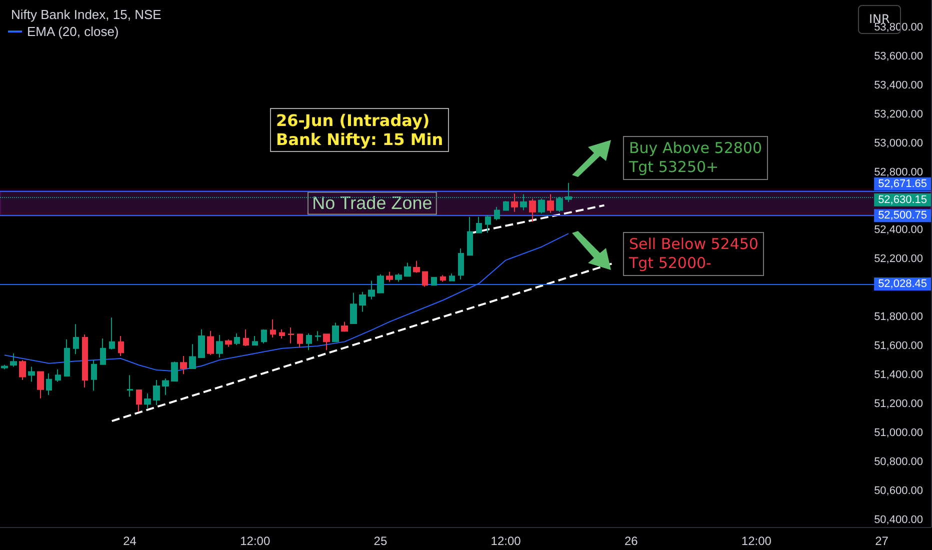 This screenshot has width=932, height=550. Describe the element at coordinates (898, 490) in the screenshot. I see `y-tick-label: 50,600.00` at that location.